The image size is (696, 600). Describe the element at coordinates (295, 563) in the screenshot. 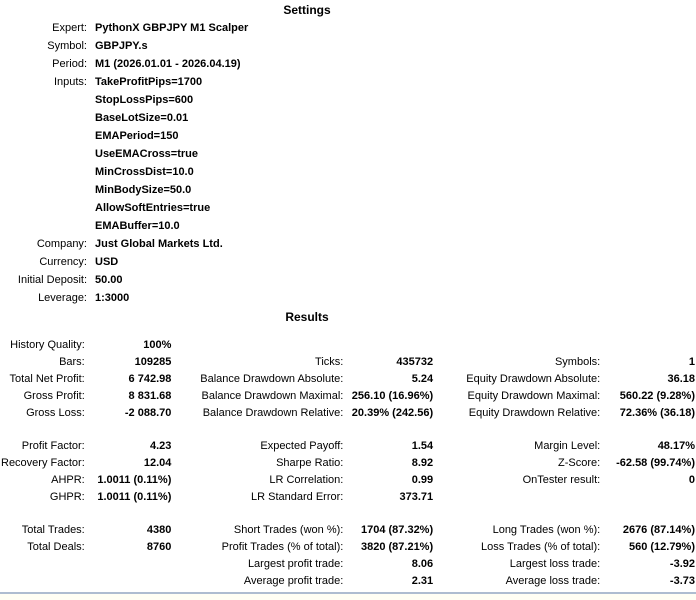

I see `result-label: Largest profit trade:` at that location.